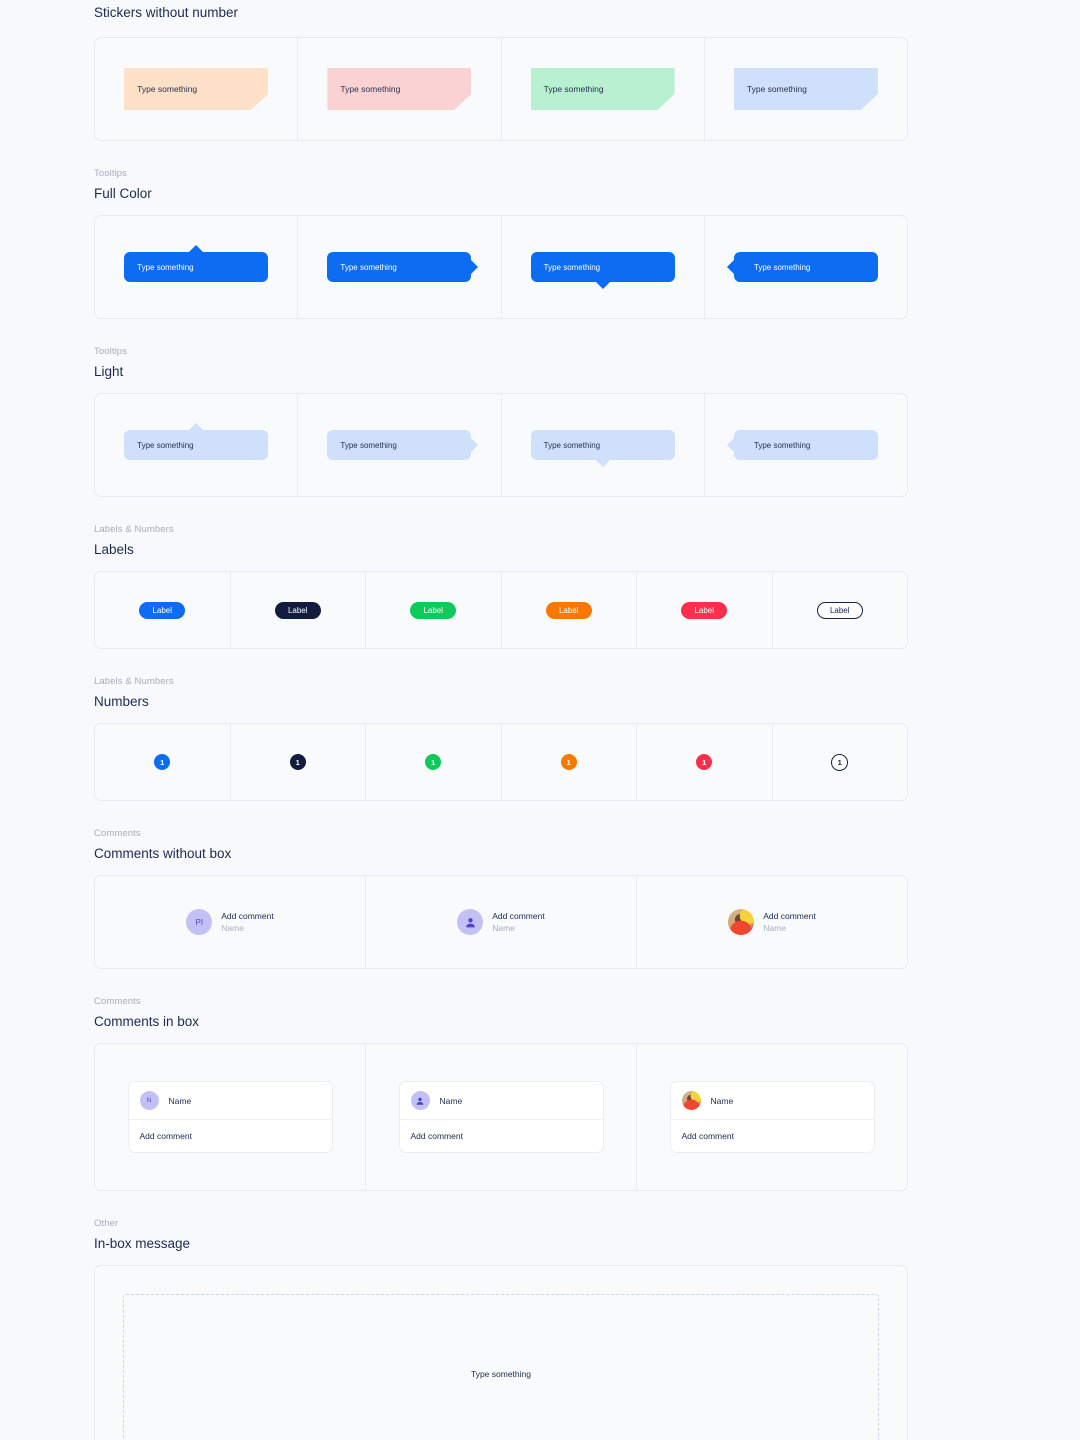 The width and height of the screenshot is (1080, 1440). I want to click on sticker-orange: Type something, so click(196, 89).